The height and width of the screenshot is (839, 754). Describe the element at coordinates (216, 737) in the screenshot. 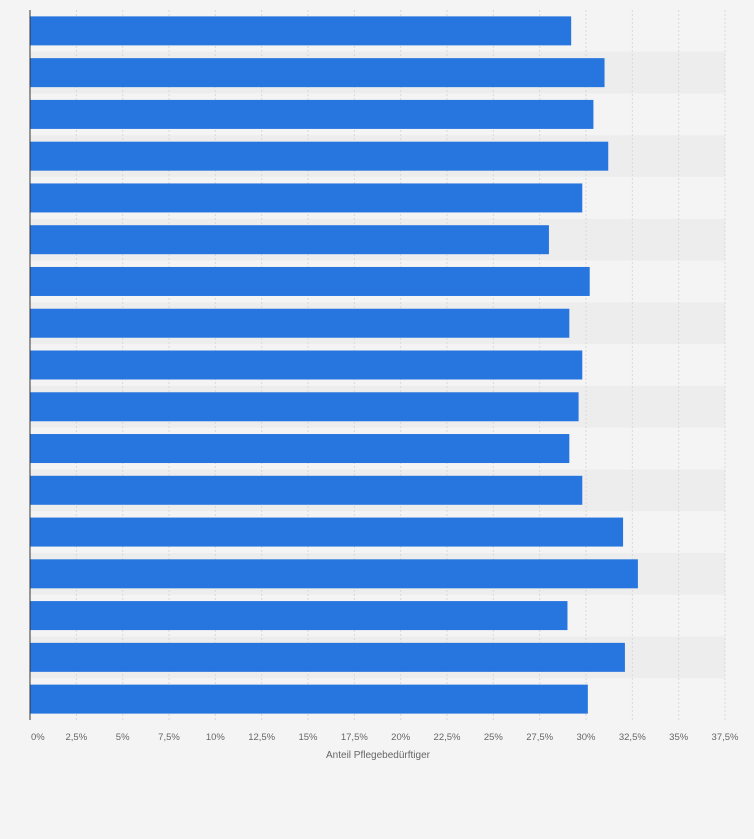

I see `x-tick-label: 10%` at that location.